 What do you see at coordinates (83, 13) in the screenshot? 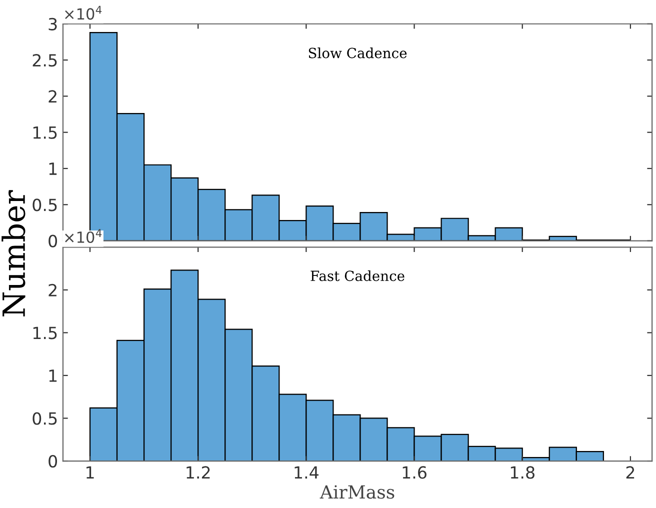
I see `text: ×10$^{4}$` at bounding box center [83, 13].